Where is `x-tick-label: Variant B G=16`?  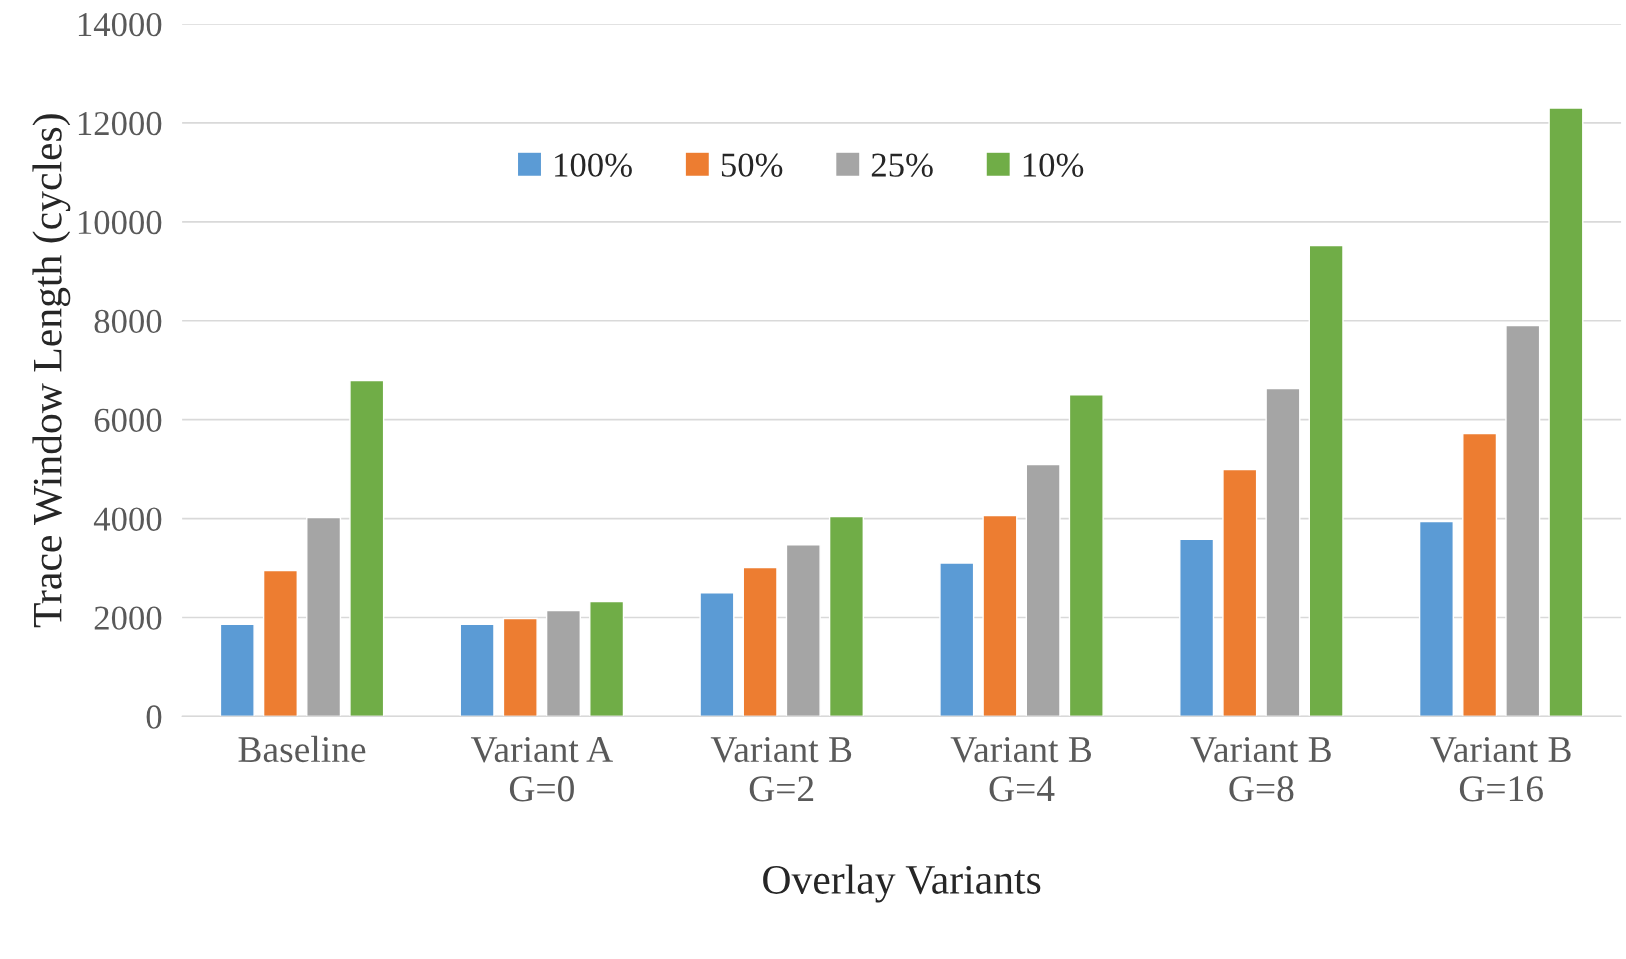
x-tick-label: Variant B G=16 is located at coordinates (1500, 769).